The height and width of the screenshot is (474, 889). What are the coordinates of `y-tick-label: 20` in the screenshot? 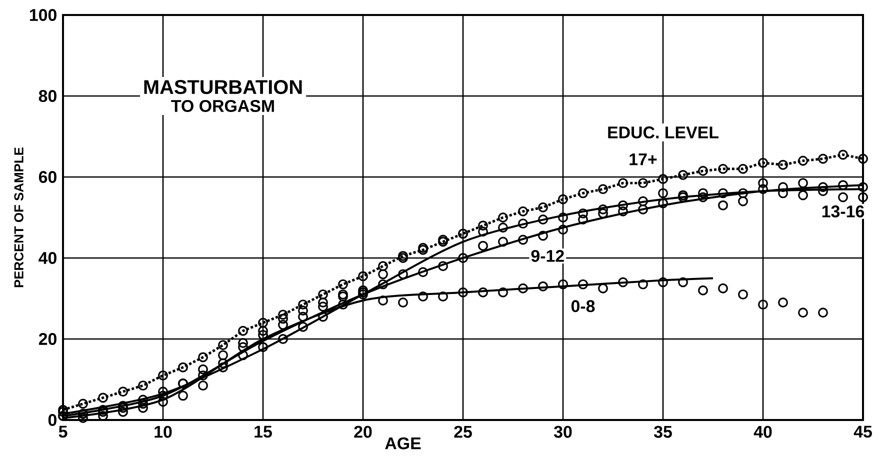 It's located at (47, 338).